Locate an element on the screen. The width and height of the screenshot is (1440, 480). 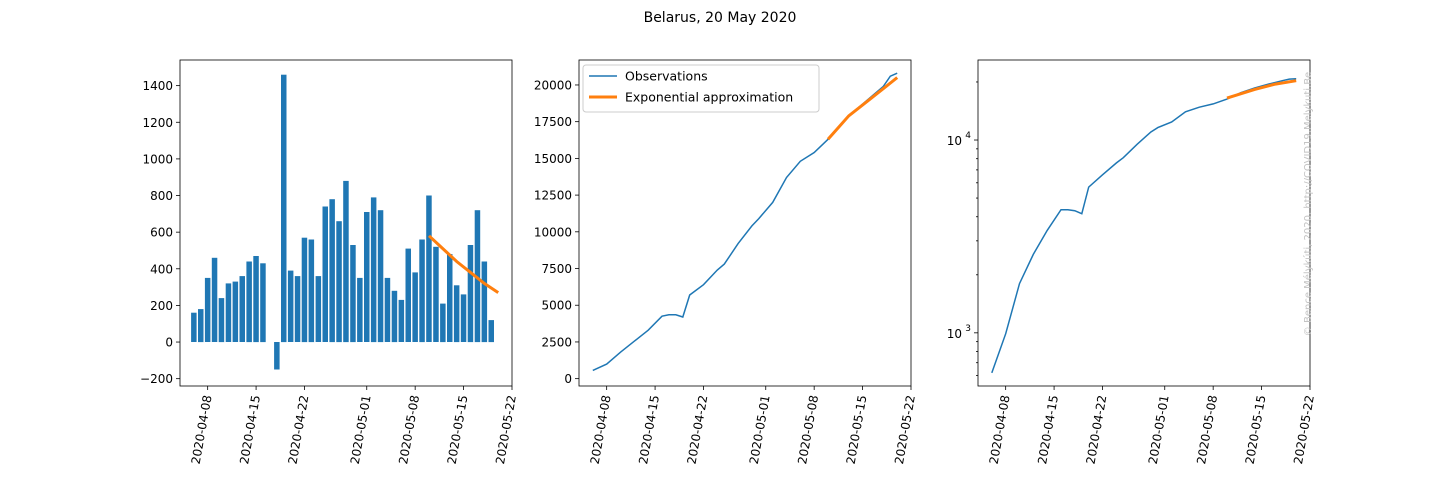
y-tick-label: 1000 is located at coordinates (157, 159).